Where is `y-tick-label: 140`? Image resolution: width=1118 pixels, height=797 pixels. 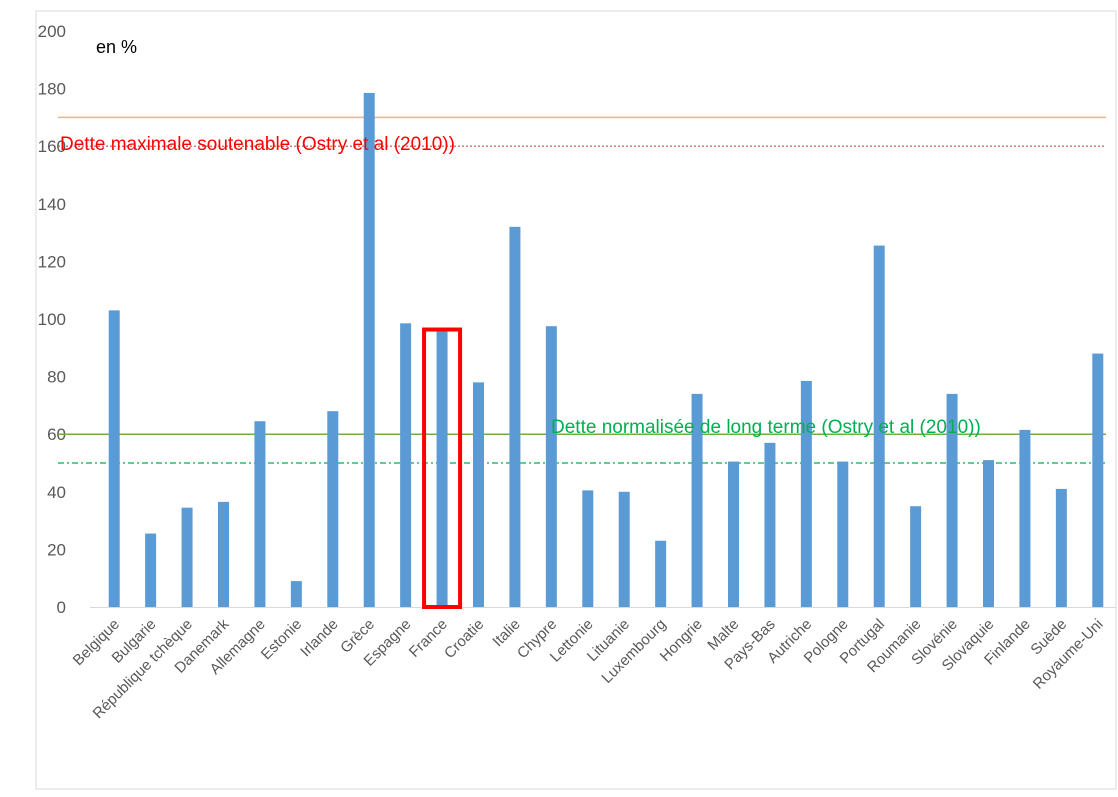
y-tick-label: 140 is located at coordinates (52, 204).